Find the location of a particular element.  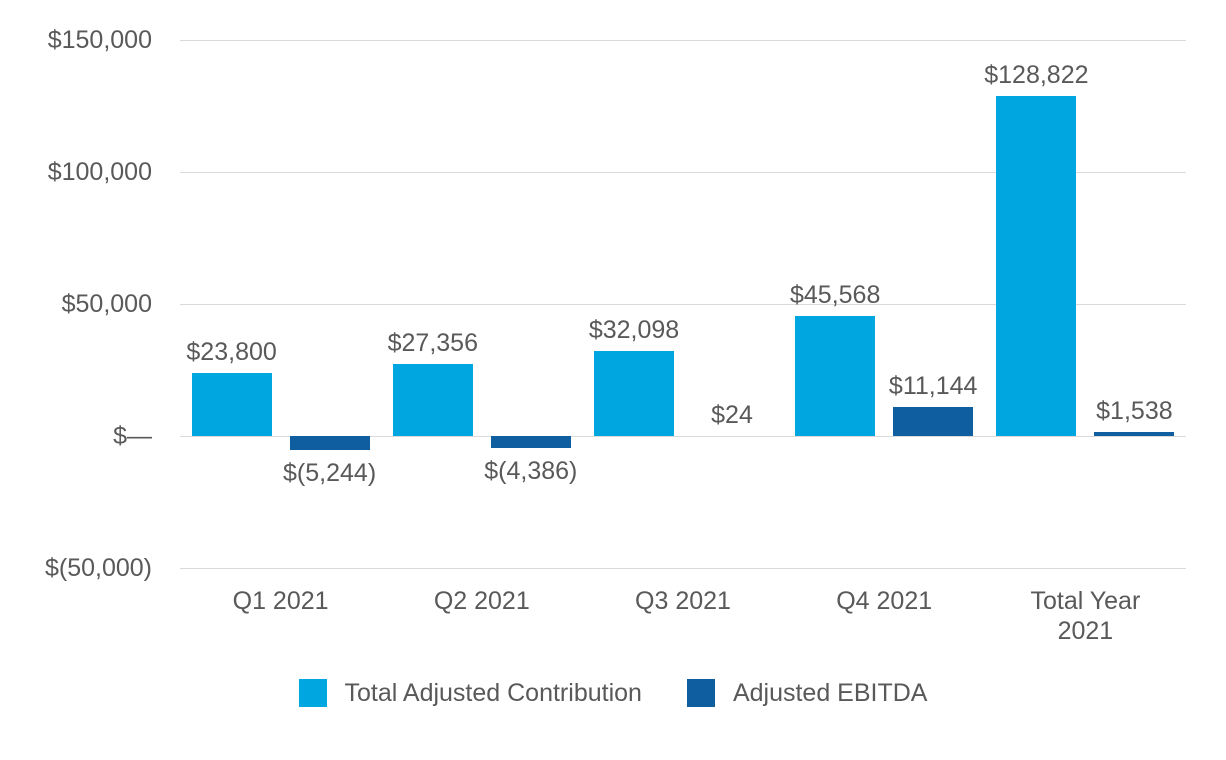

x-axis-category-label: Total Year 2021 is located at coordinates (1085, 616).